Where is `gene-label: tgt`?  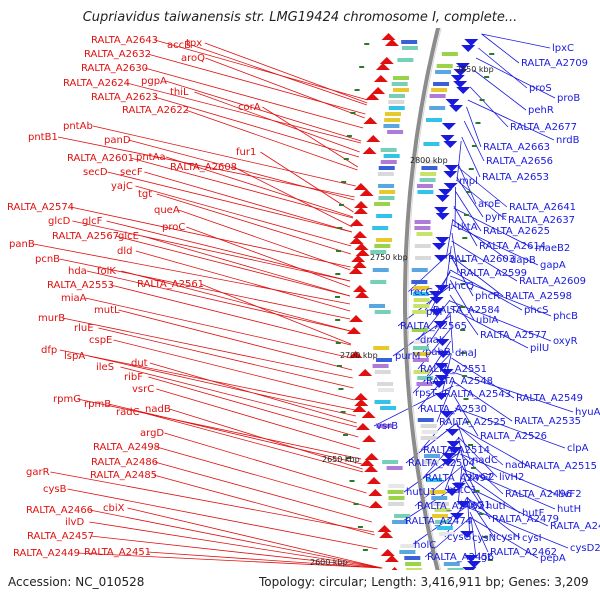 gene-label: tgt is located at coordinates (145, 194).